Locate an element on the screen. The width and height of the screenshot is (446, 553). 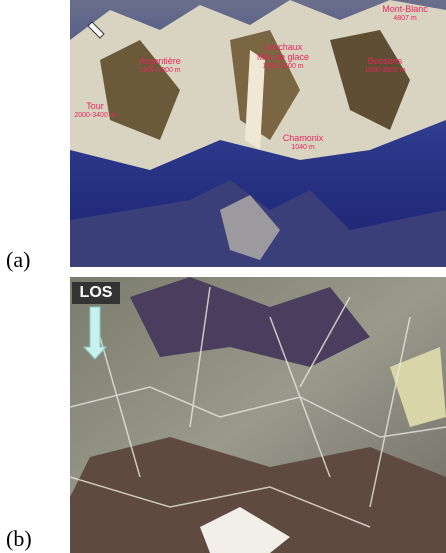
place-elevation: 1040 m is located at coordinates (303, 147).